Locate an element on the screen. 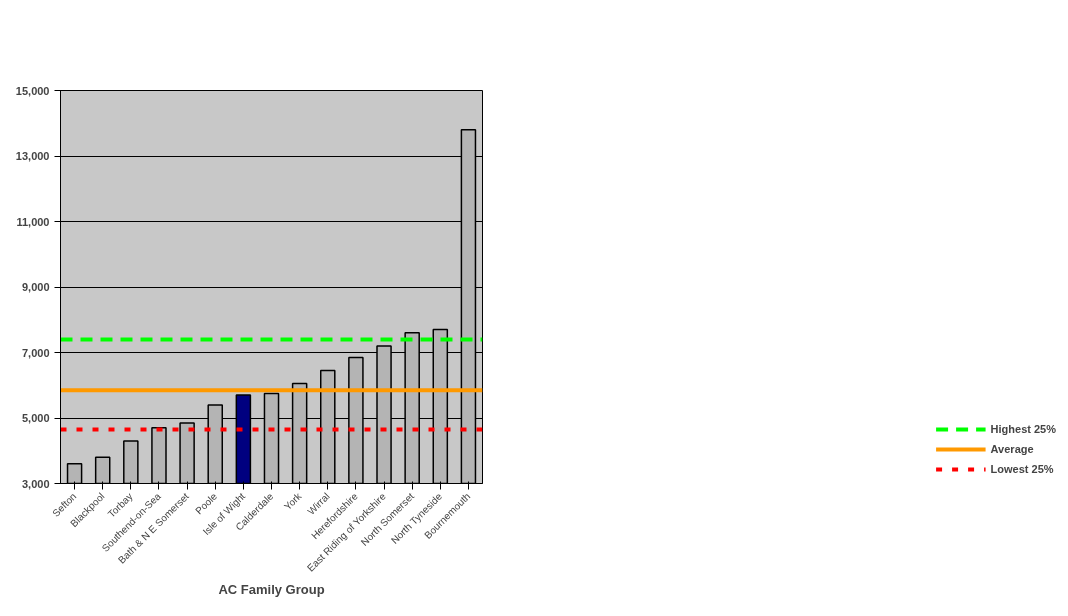 This screenshot has width=1068, height=616. y-tick-label: 3,000 is located at coordinates (35, 483).